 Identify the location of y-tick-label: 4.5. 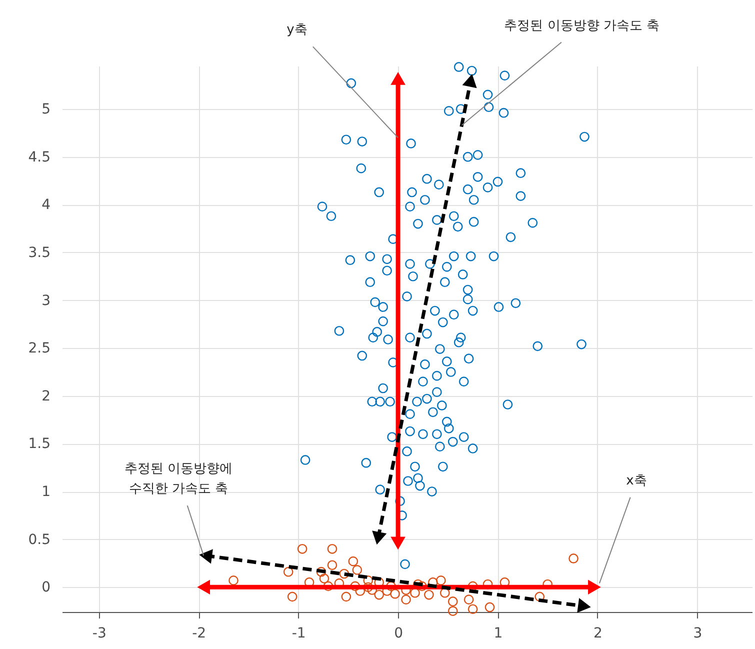
(39, 157).